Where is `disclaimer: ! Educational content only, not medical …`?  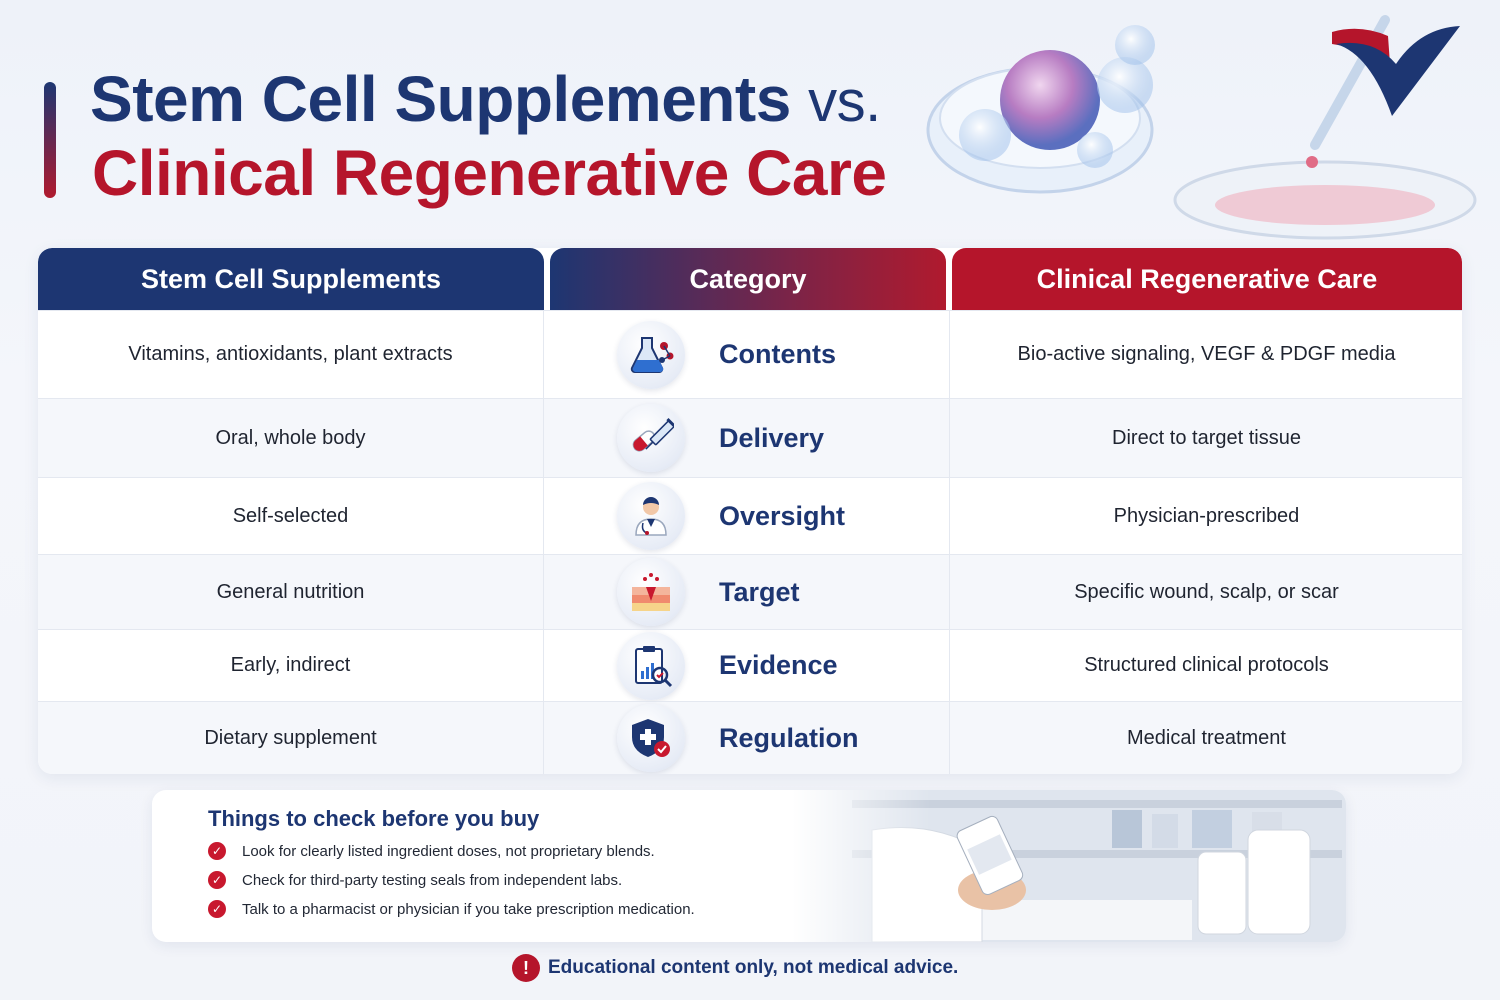
disclaimer: ! Educational content only, not medical … is located at coordinates (735, 968).